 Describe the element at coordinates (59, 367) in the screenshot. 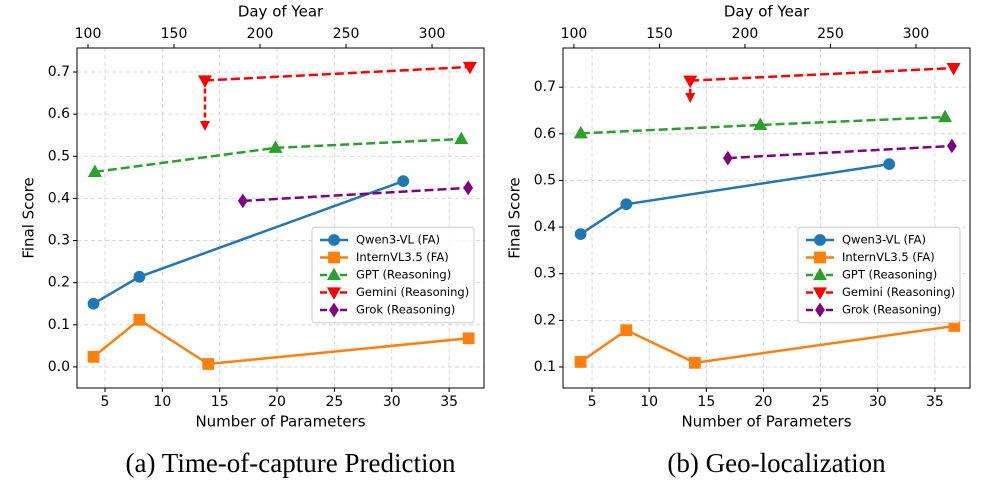

I see `y-tick-label: 0.0` at that location.